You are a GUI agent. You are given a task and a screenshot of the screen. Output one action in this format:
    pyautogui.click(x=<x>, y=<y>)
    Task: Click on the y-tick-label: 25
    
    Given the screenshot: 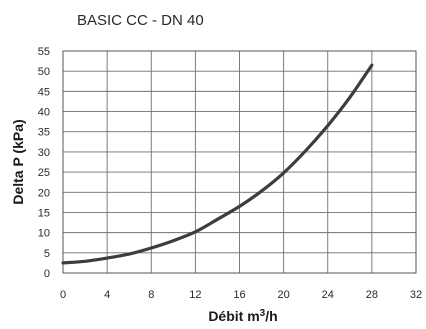 What is the action you would take?
    pyautogui.click(x=44, y=173)
    